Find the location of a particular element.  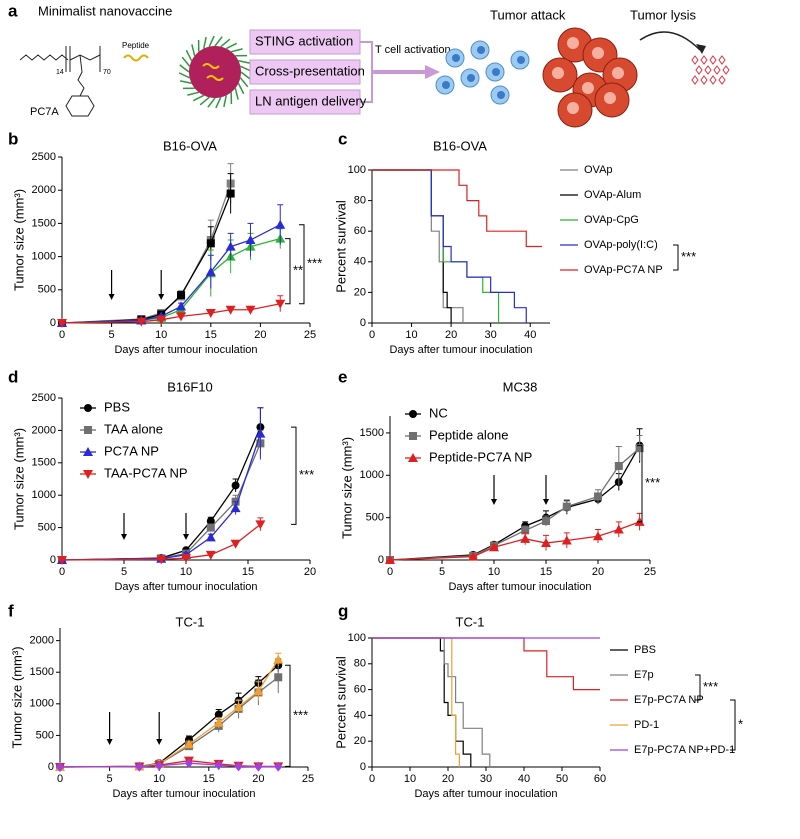

x-axis-label: Days after tumour inoculation is located at coordinates (185, 350).